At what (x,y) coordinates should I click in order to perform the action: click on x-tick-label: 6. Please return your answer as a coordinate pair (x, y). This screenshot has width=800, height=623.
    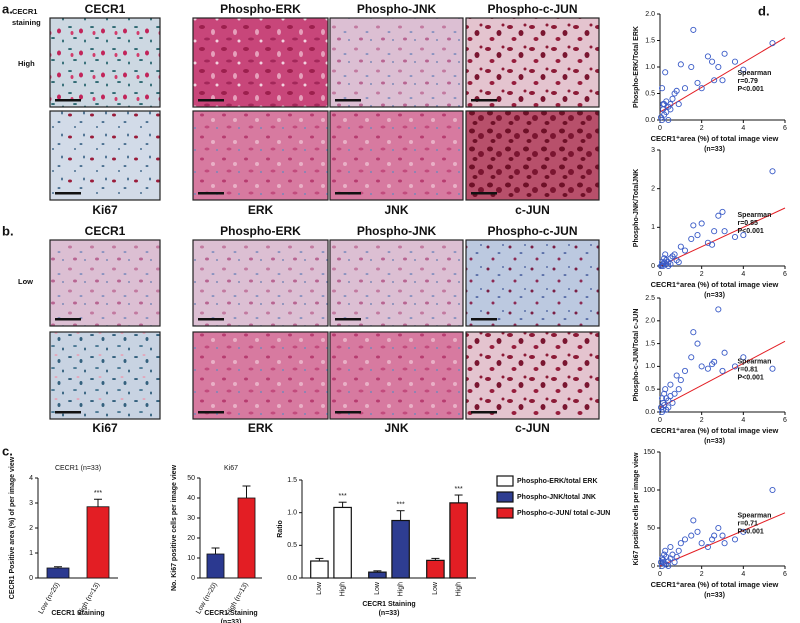
    Looking at the image, I should click on (785, 128).